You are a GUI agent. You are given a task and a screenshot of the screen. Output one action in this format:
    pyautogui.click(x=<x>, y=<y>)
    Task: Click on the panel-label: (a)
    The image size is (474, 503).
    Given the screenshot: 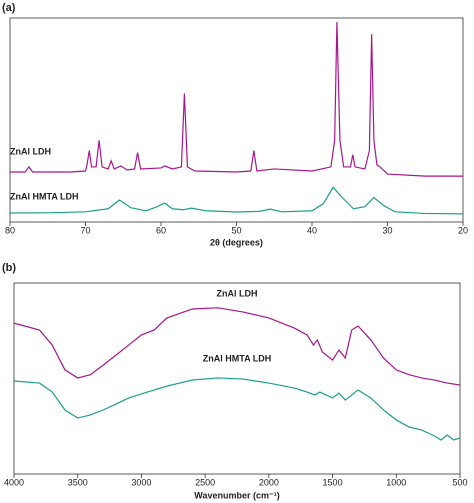 What is the action you would take?
    pyautogui.click(x=9, y=8)
    